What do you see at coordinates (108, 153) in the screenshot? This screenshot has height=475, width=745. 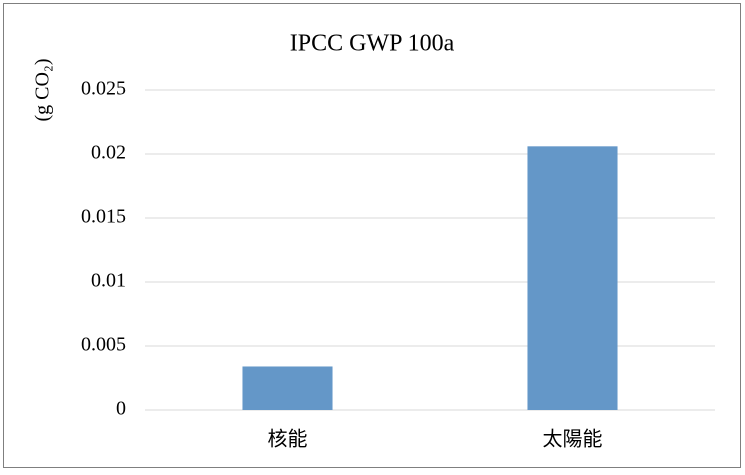 I see `y-tick-label: 0.02` at bounding box center [108, 153].